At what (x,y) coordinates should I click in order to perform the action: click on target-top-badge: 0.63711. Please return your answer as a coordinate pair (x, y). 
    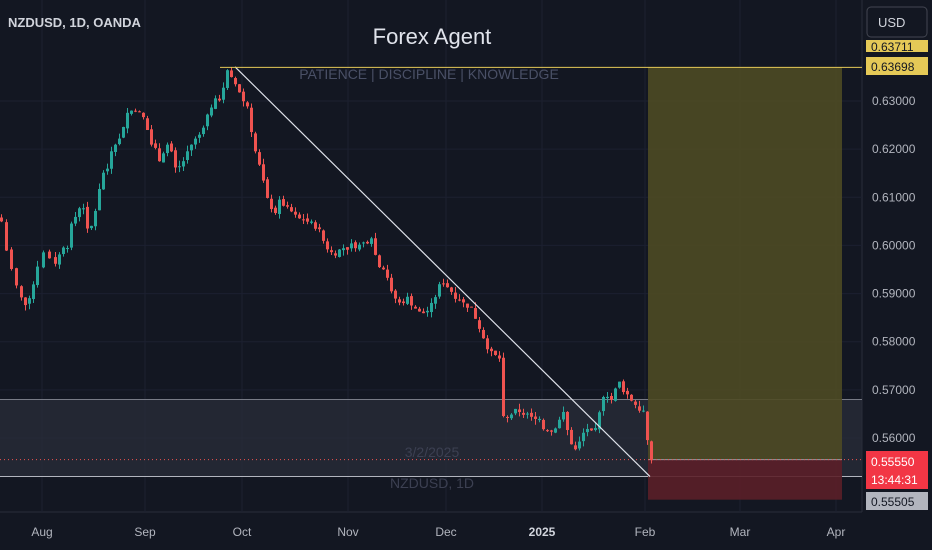
    Looking at the image, I should click on (897, 47).